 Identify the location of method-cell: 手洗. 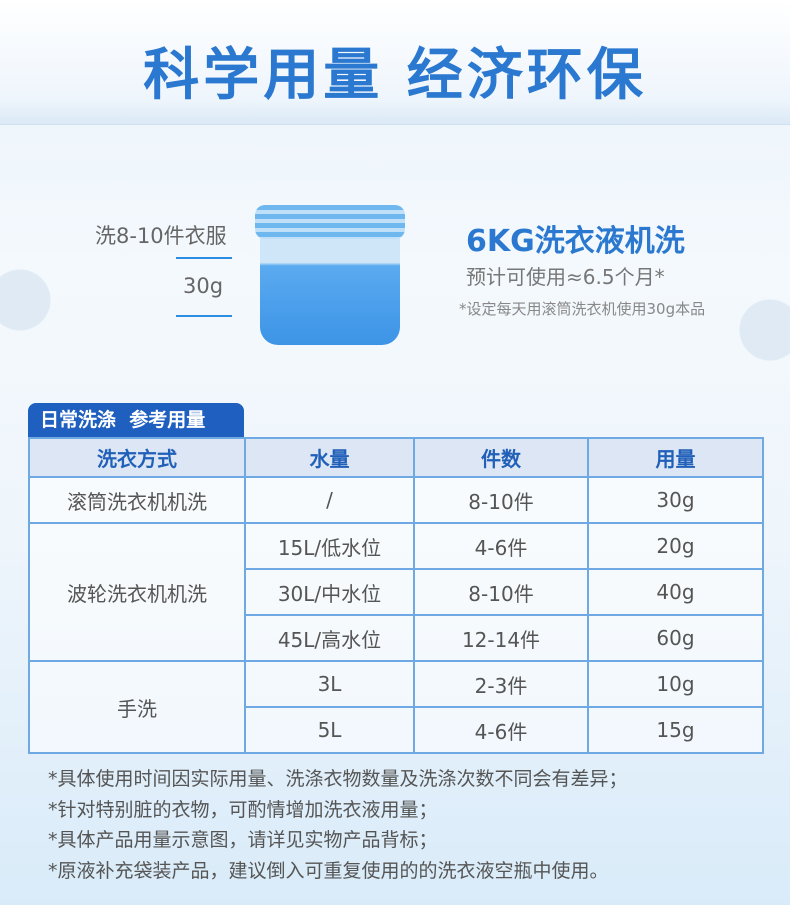
(137, 707).